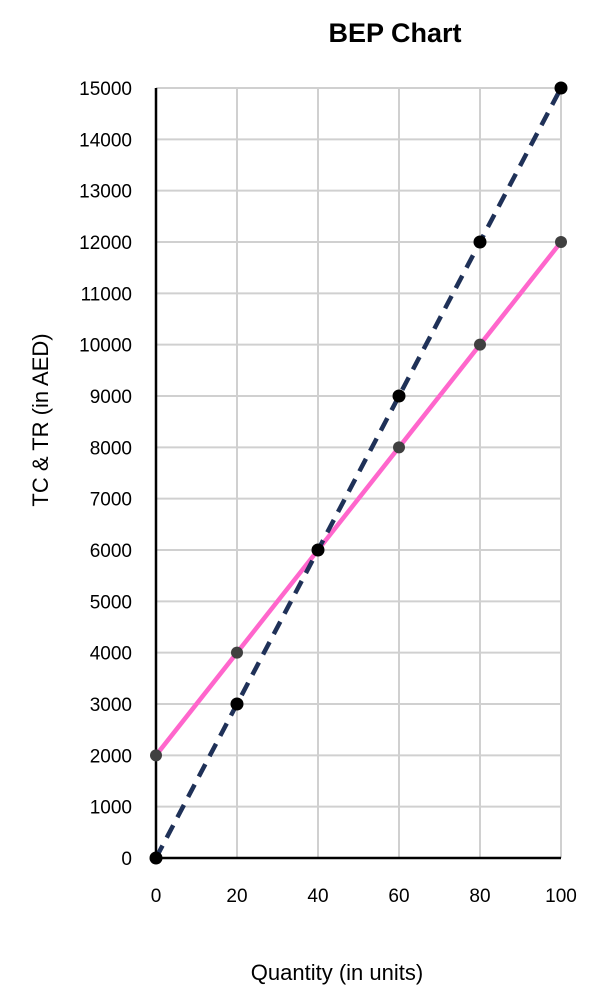 This screenshot has height=996, width=602. Describe the element at coordinates (105, 192) in the screenshot. I see `y-tick-label: 13000` at that location.